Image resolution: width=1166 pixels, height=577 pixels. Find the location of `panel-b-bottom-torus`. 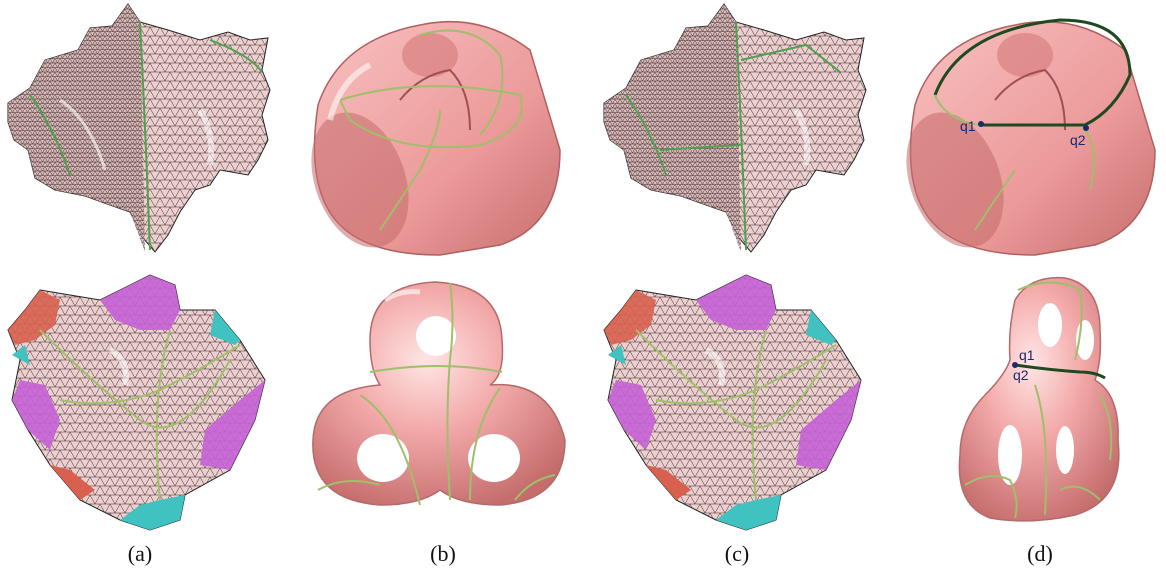

panel-b-bottom-torus is located at coordinates (439, 393).